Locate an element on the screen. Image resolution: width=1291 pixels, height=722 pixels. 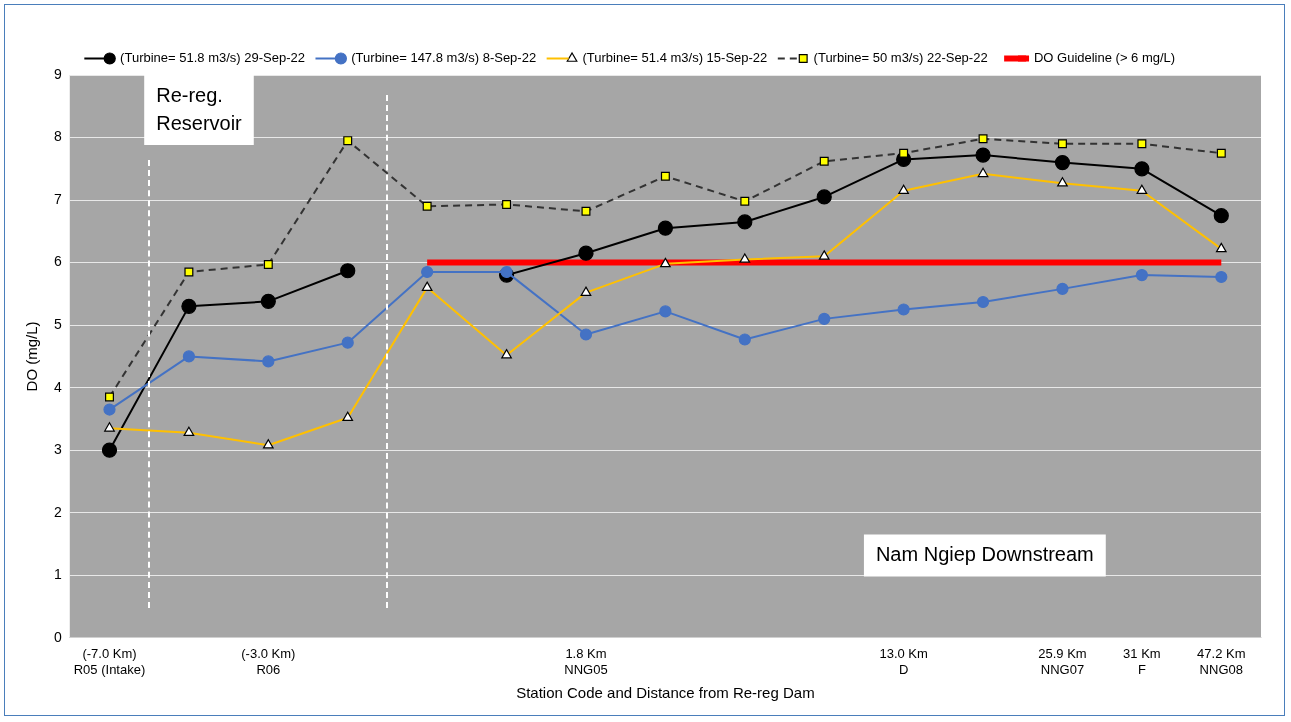
y-tick-label: 7 is located at coordinates (57, 198).